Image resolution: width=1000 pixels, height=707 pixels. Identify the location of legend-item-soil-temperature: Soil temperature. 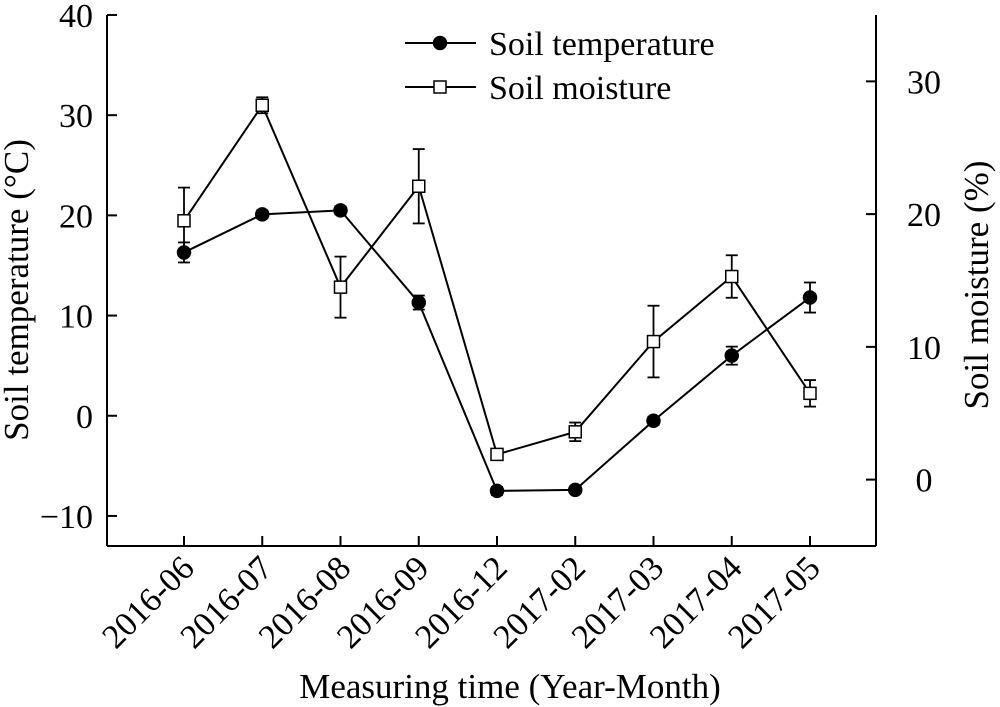
(560, 44).